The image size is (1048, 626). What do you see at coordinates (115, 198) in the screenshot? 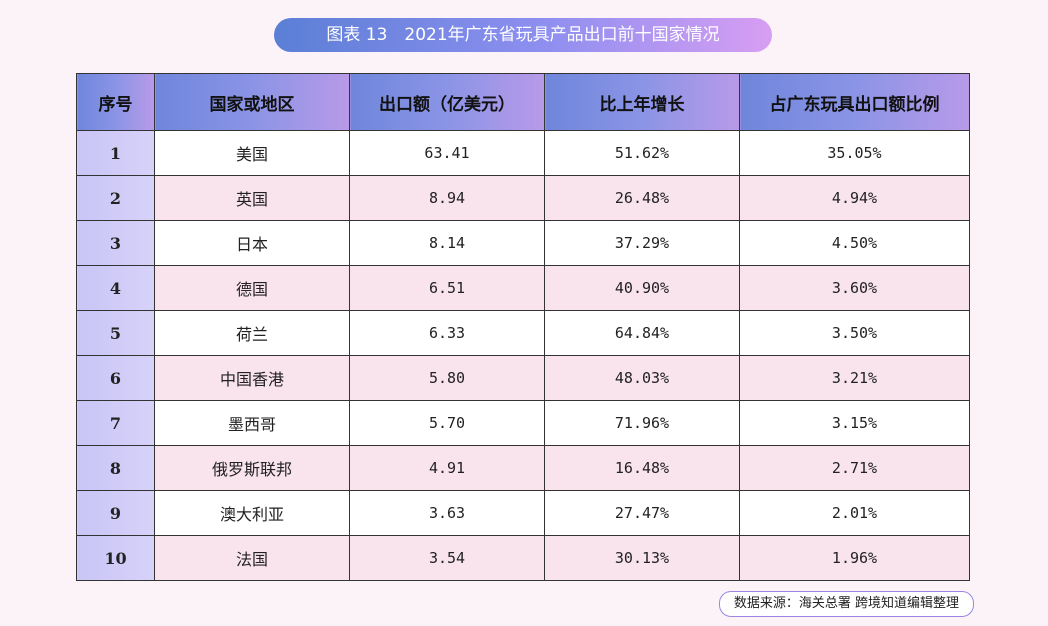
I see `row-index: 2` at bounding box center [115, 198].